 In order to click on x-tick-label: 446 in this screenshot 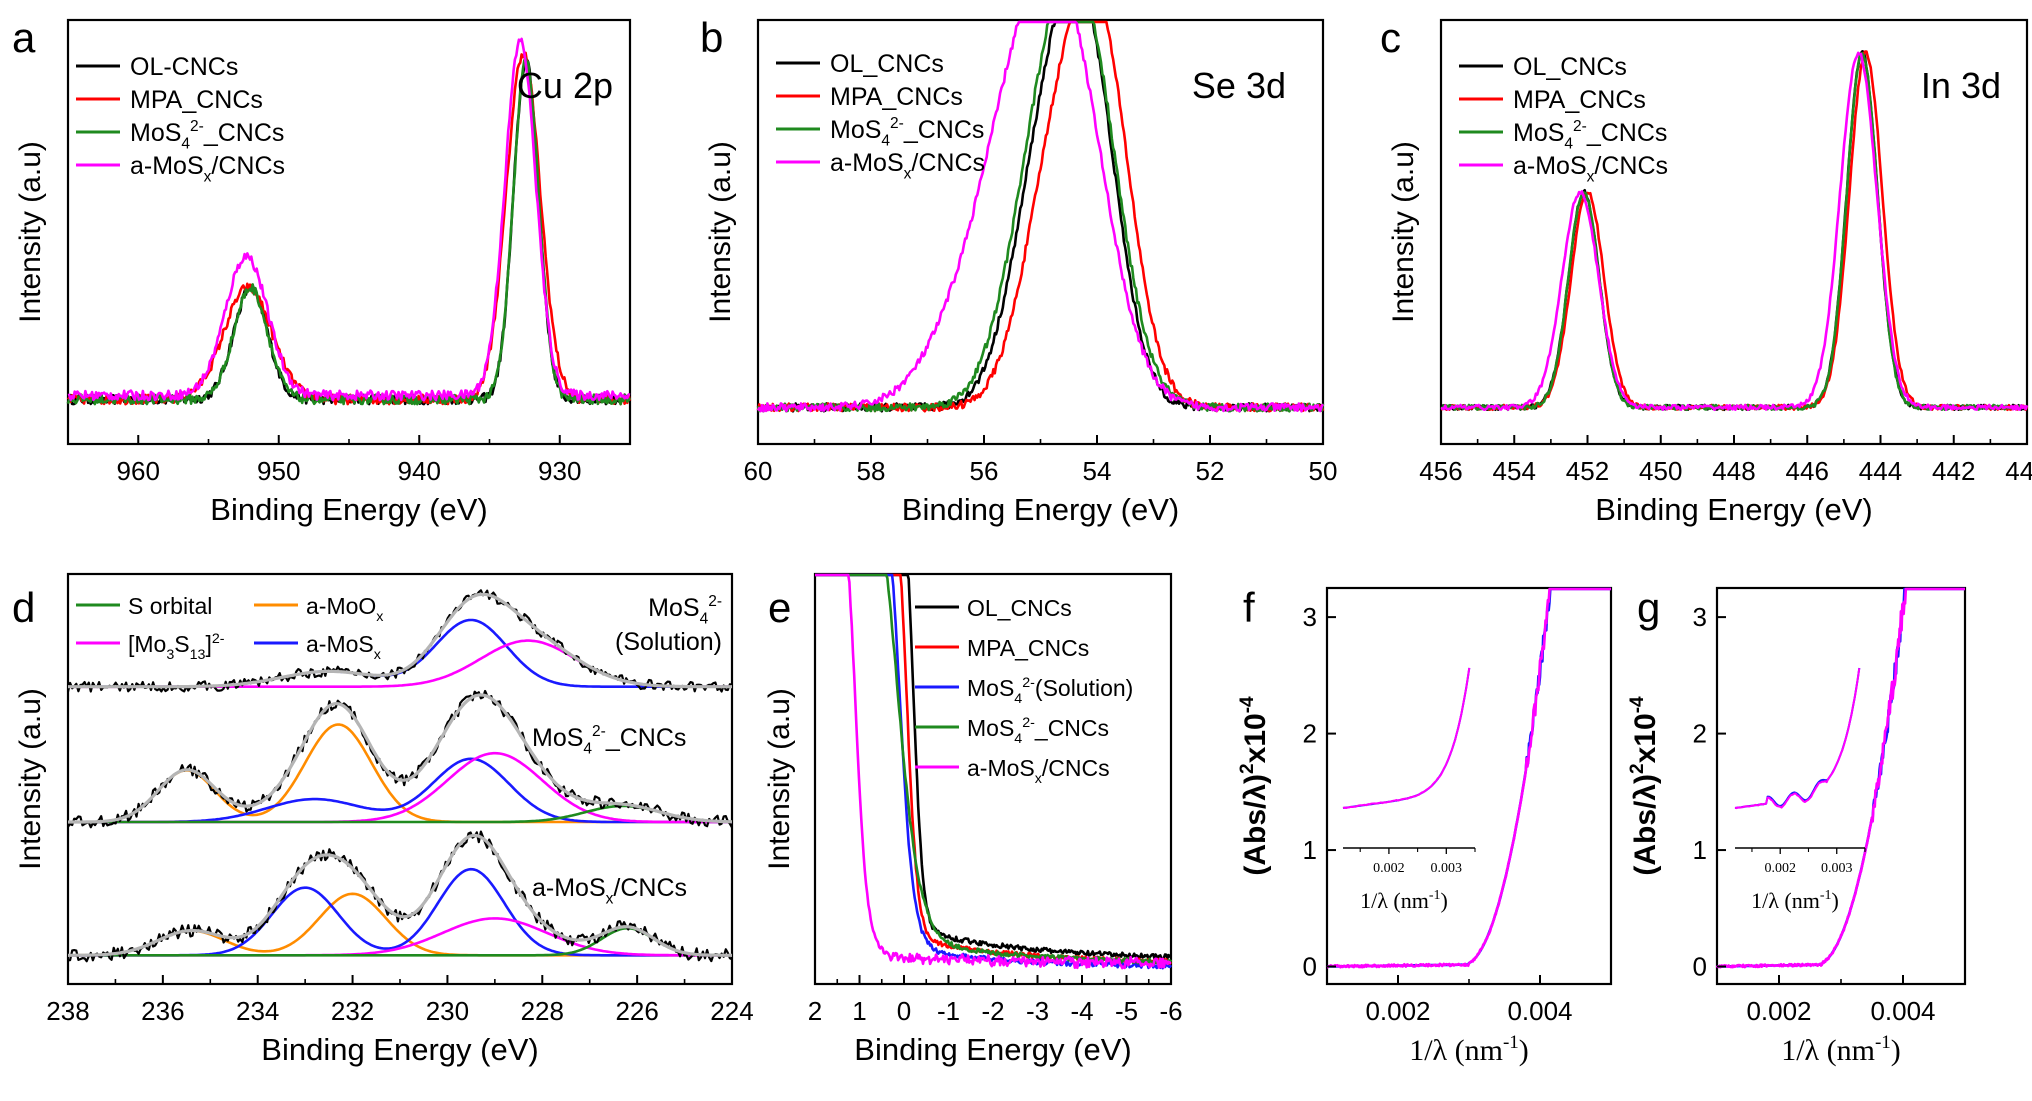, I will do `click(1807, 471)`.